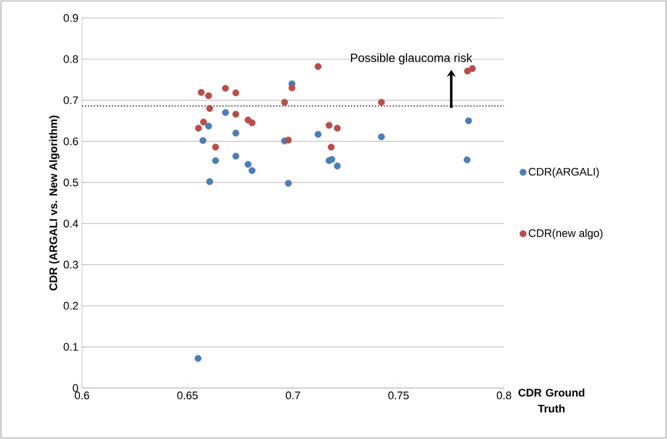  I want to click on y-tick-label: 0.3, so click(71, 264).